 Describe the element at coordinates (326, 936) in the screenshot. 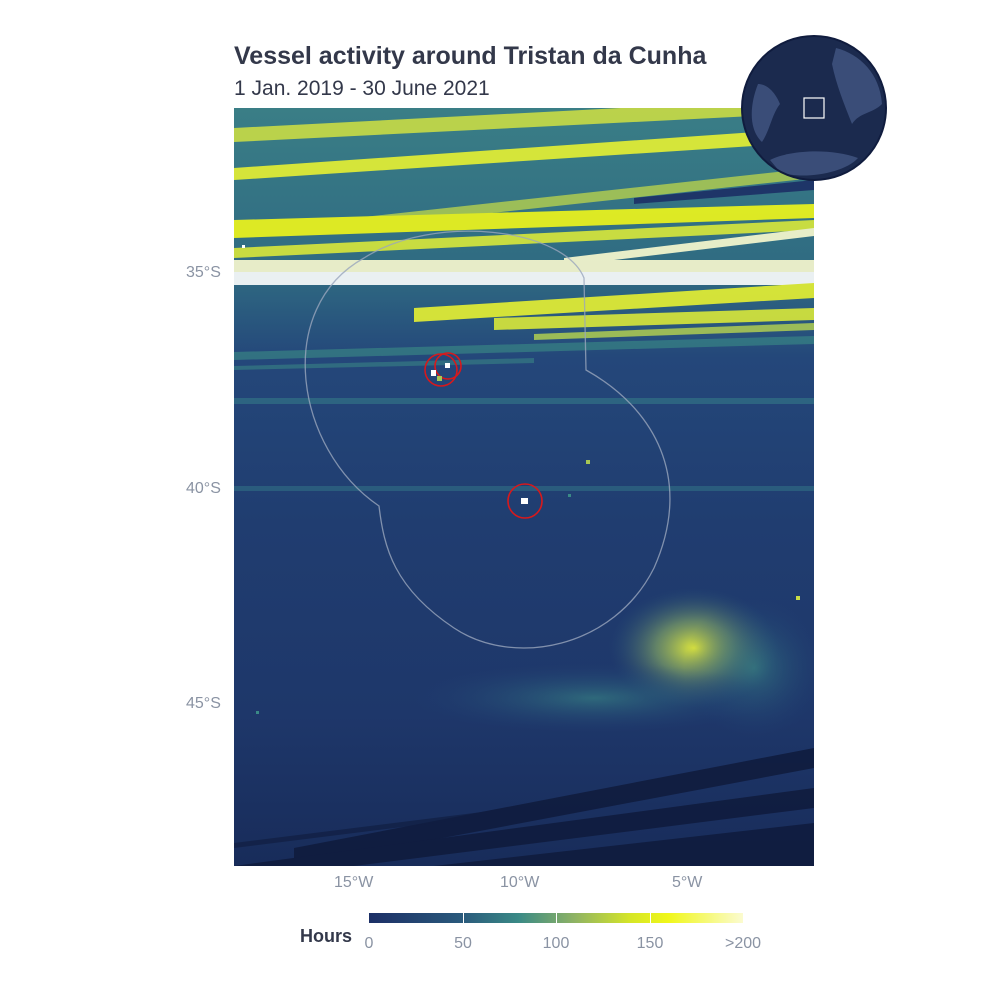

I see `legend-title: Hours` at that location.